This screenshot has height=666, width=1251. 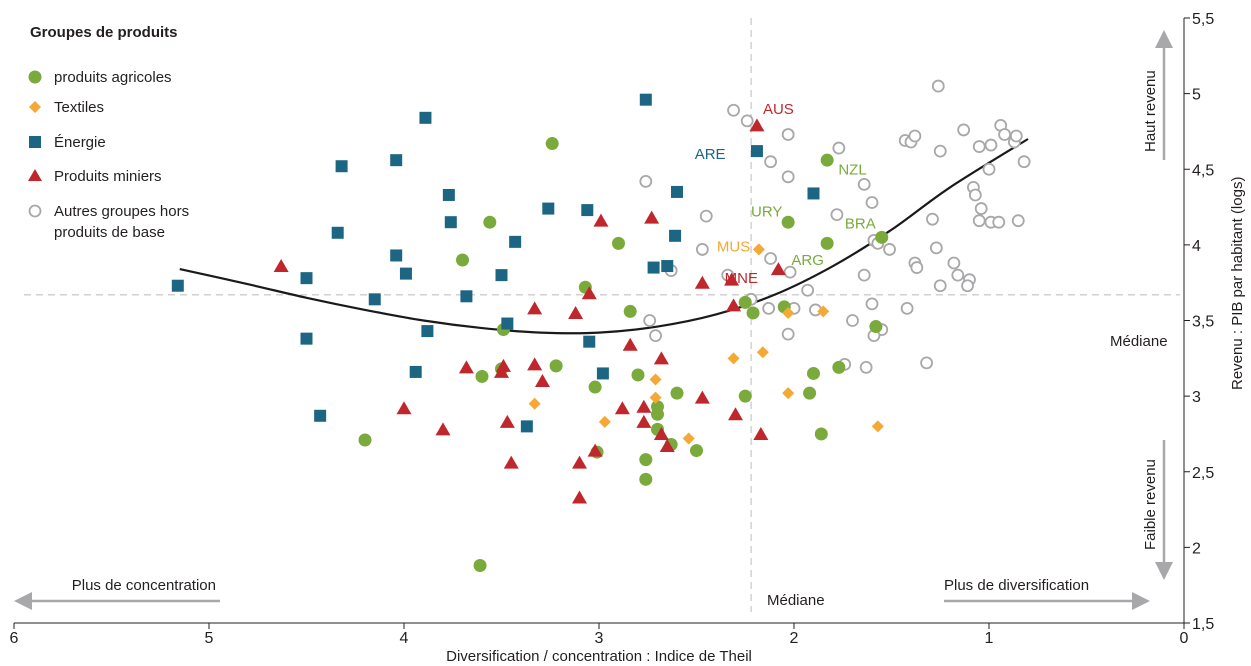 I want to click on legend-item-energy: Énergie, so click(x=67, y=142).